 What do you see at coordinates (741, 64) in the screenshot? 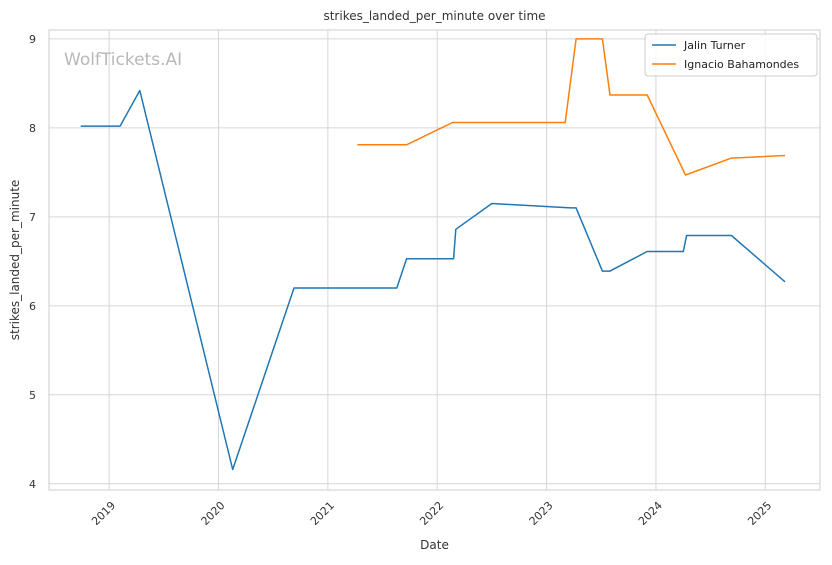
I see `legend-label-ignacio-bahamondes: Ignacio Bahamondes` at bounding box center [741, 64].